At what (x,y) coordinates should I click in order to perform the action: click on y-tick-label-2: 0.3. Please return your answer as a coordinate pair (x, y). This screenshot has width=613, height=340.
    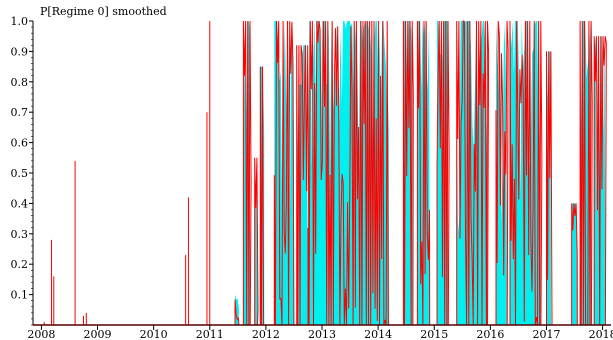
    Looking at the image, I should click on (20, 234).